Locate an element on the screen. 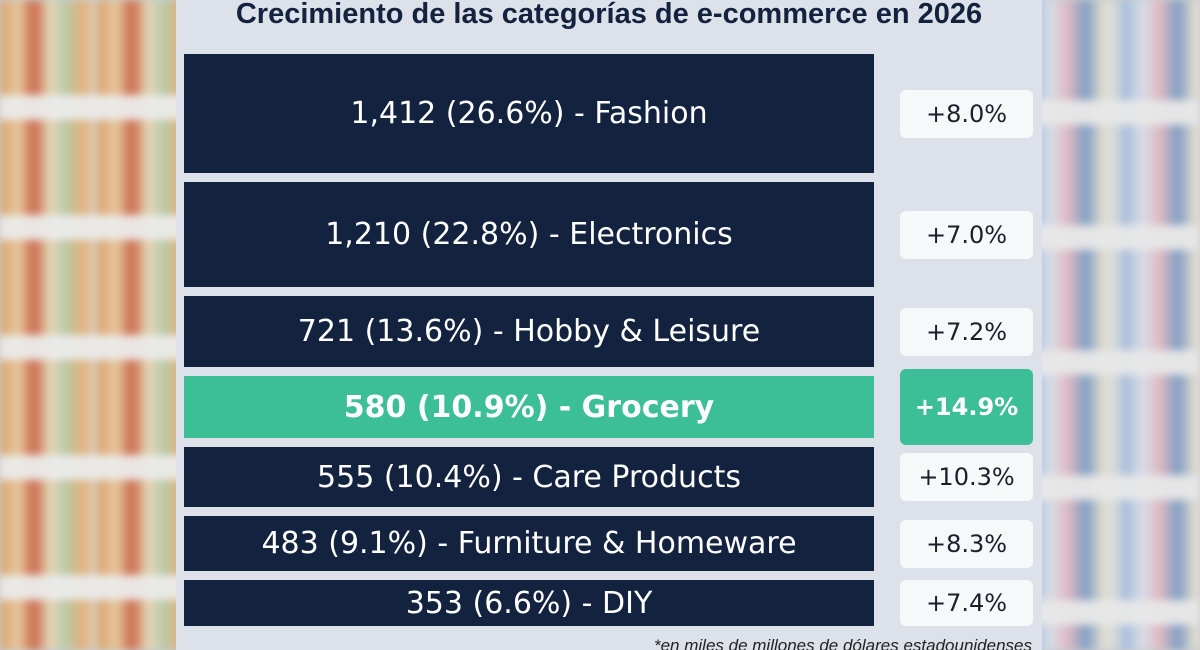 The width and height of the screenshot is (1200, 650). bar-label: 580 (10.9%) - Grocery is located at coordinates (529, 407).